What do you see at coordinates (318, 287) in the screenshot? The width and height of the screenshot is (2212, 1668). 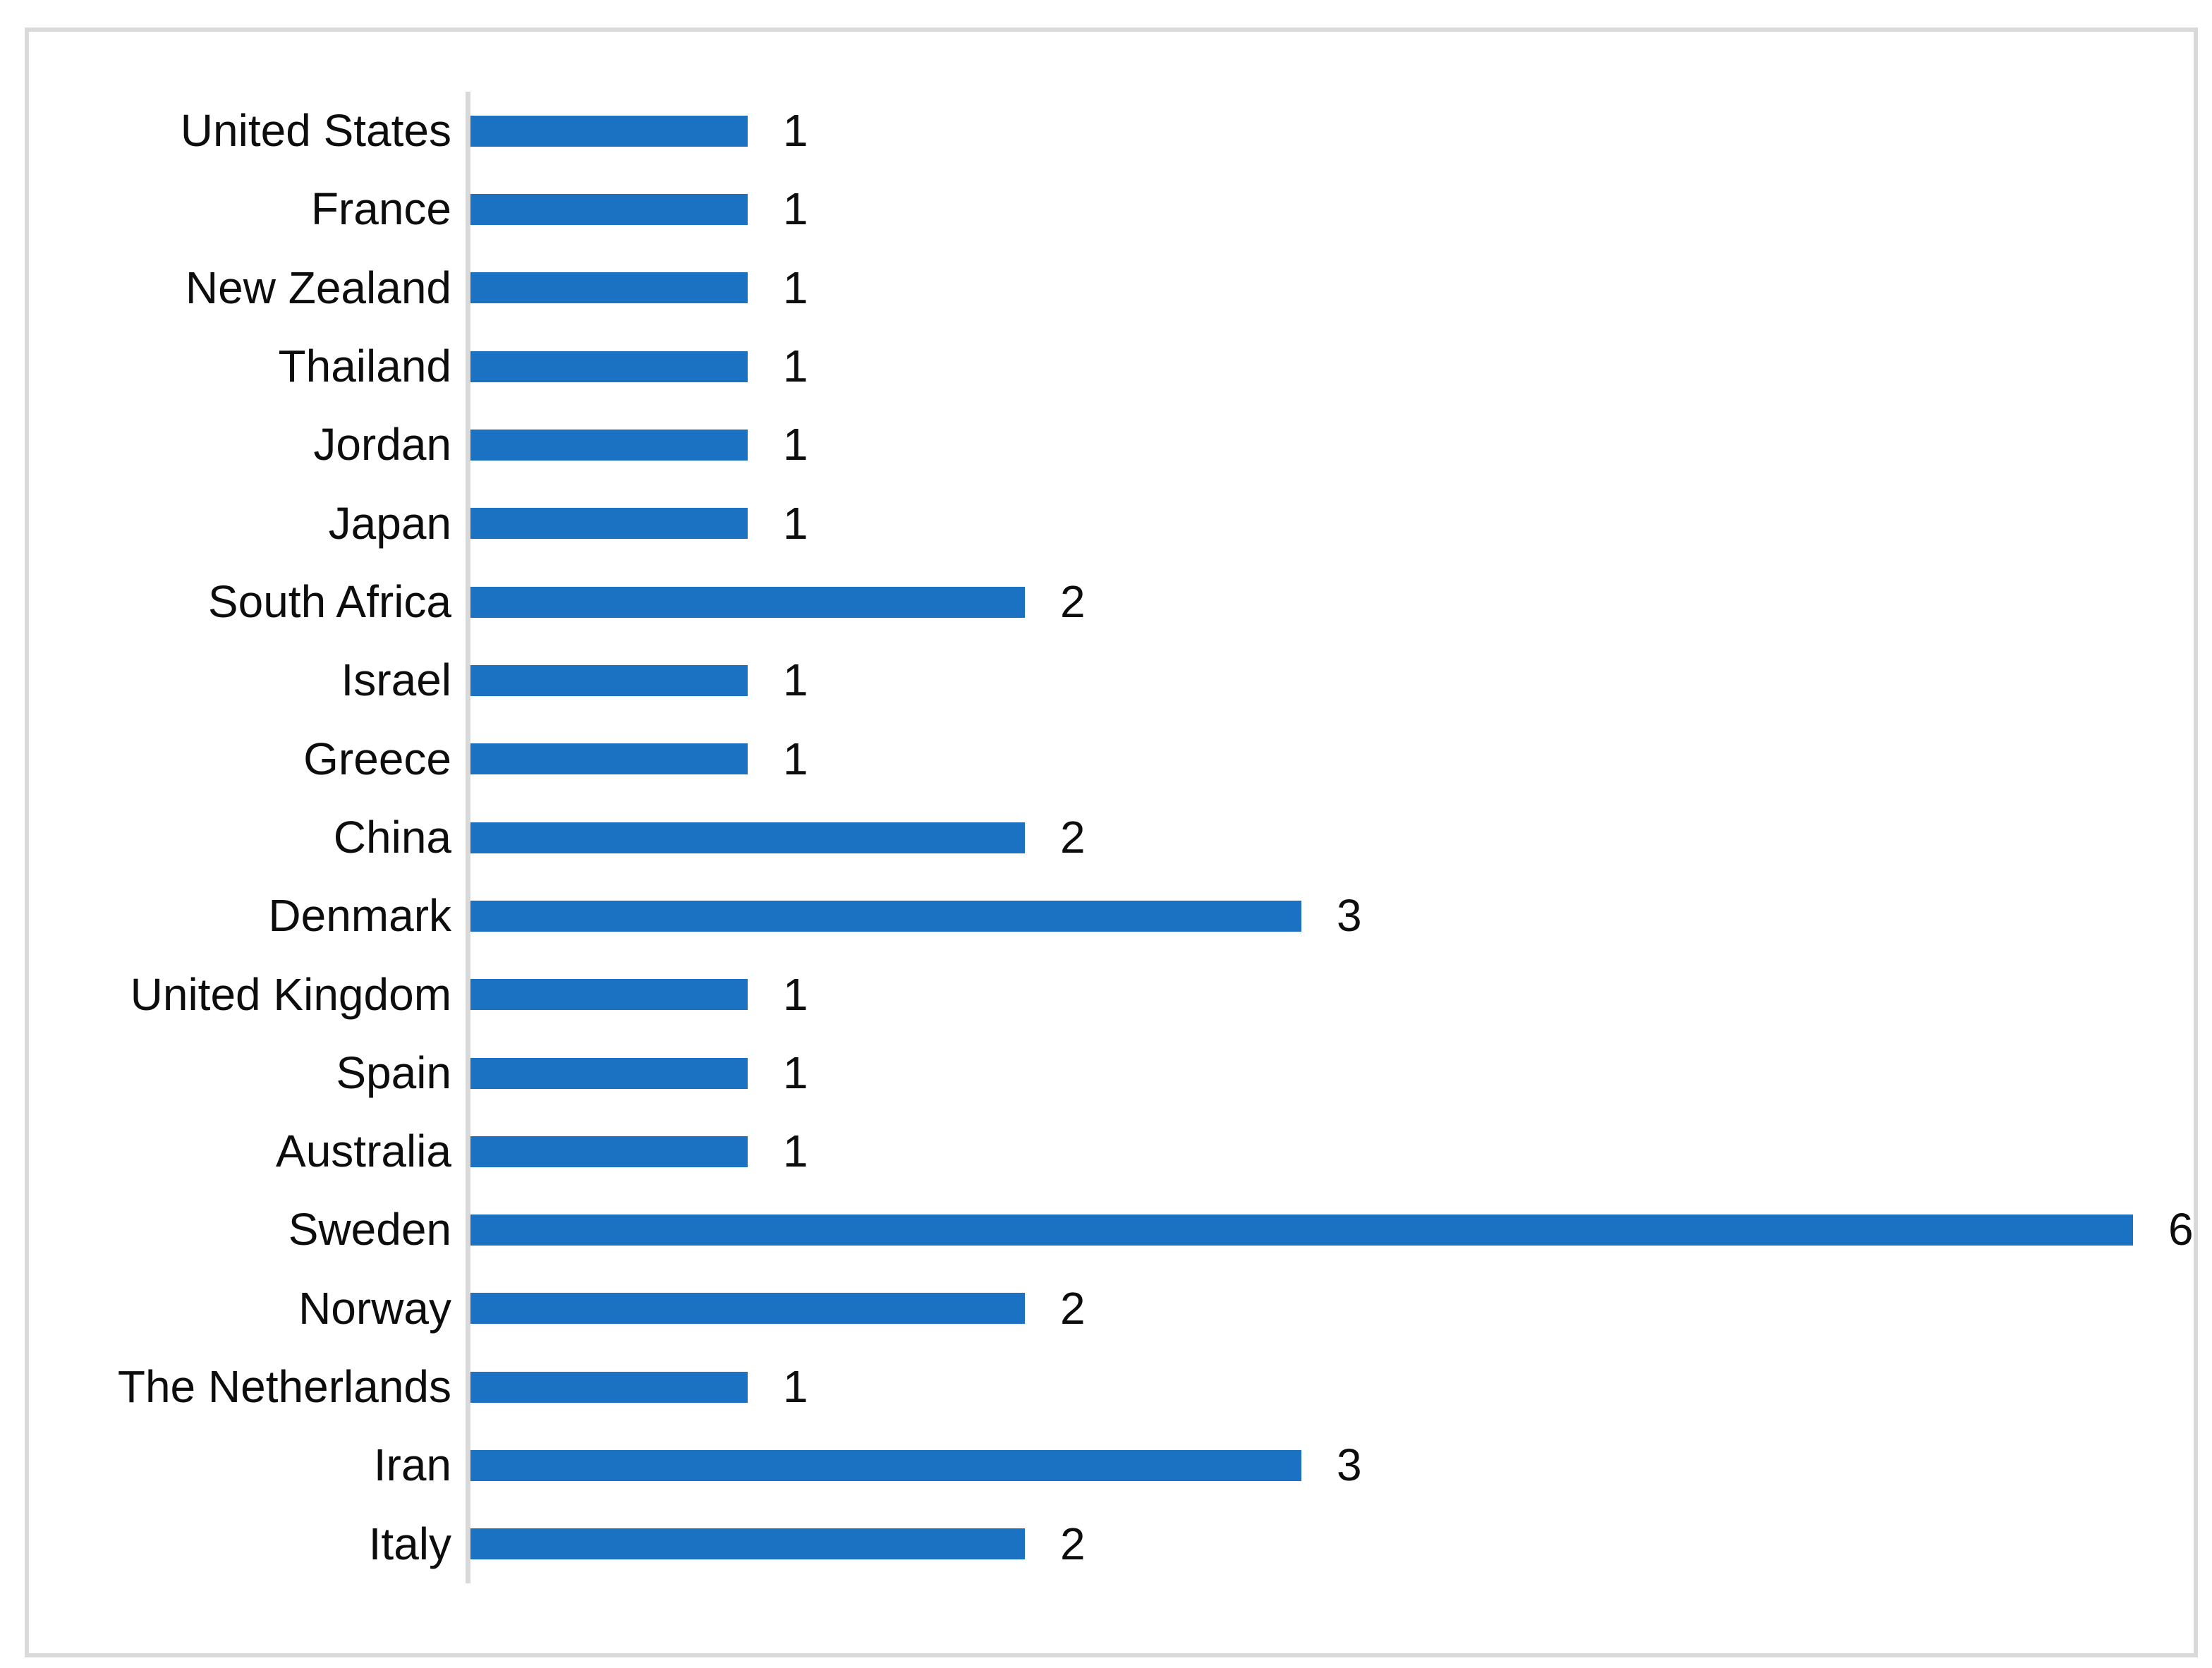 I see `category-label: New Zealand` at bounding box center [318, 287].